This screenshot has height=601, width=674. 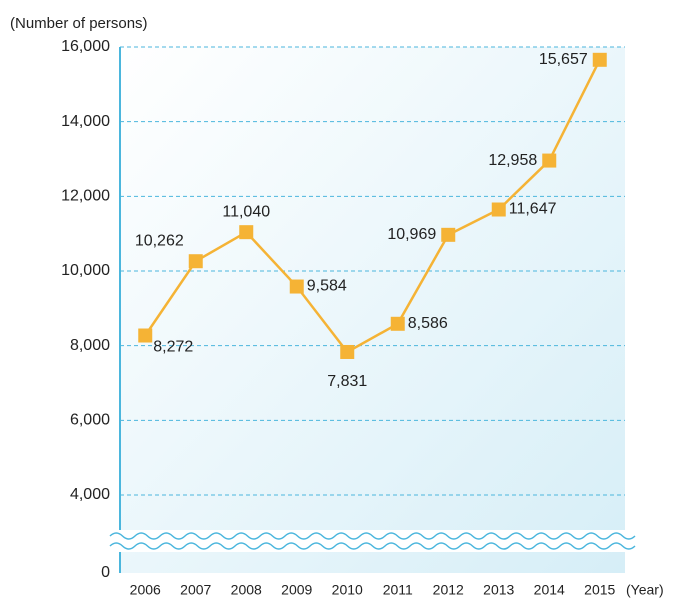 What do you see at coordinates (498, 590) in the screenshot?
I see `x-tick-label: 2013` at bounding box center [498, 590].